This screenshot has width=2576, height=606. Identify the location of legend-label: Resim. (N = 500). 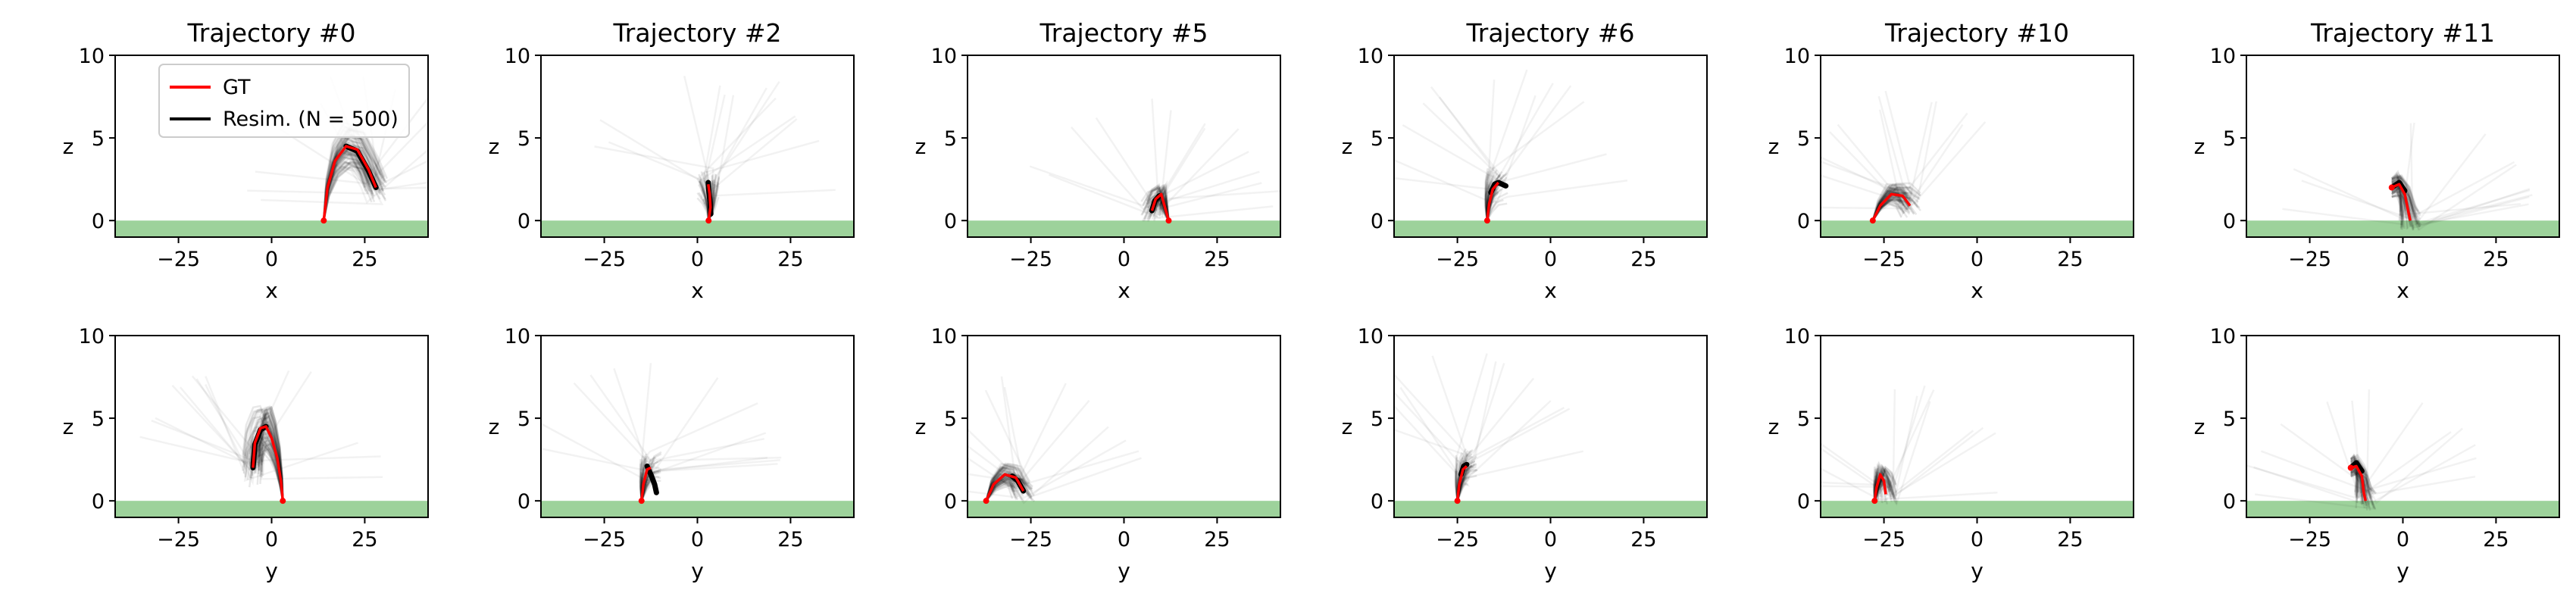
(311, 119).